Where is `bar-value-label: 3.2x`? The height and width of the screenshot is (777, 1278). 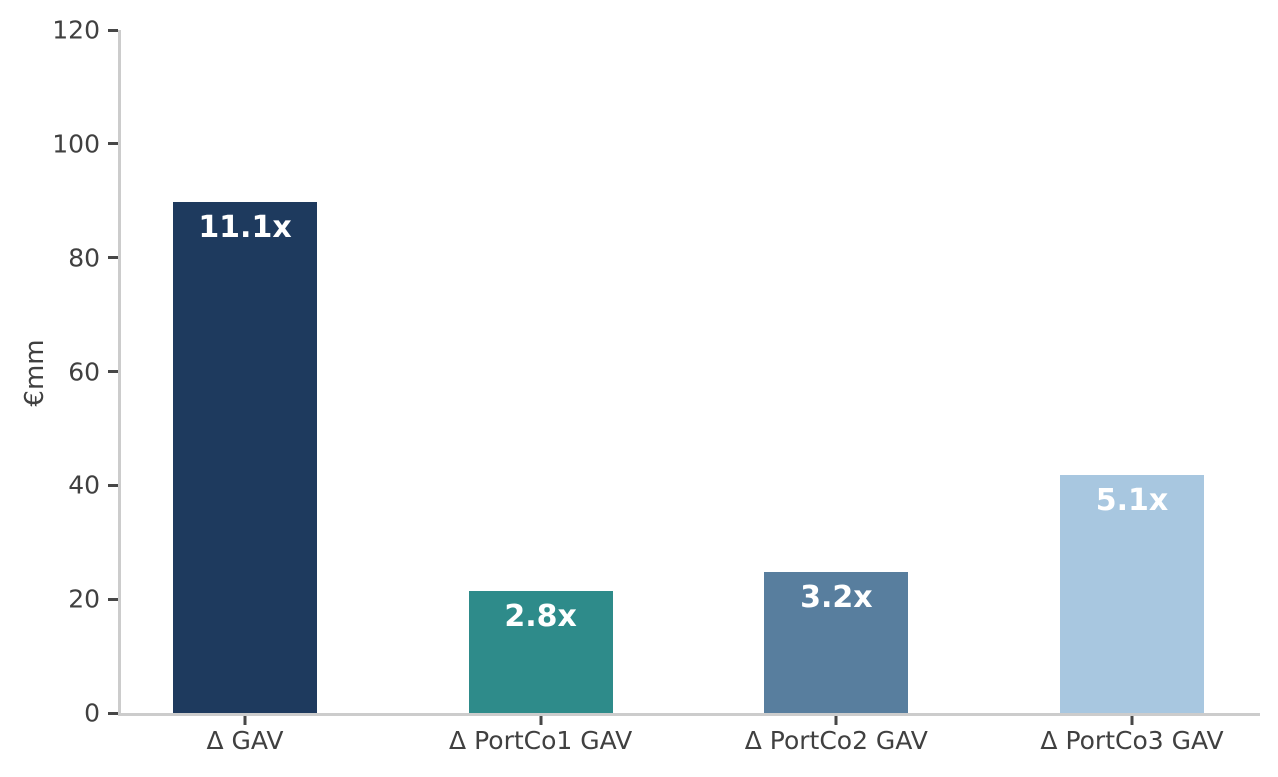
bar-value-label: 3.2x is located at coordinates (836, 598).